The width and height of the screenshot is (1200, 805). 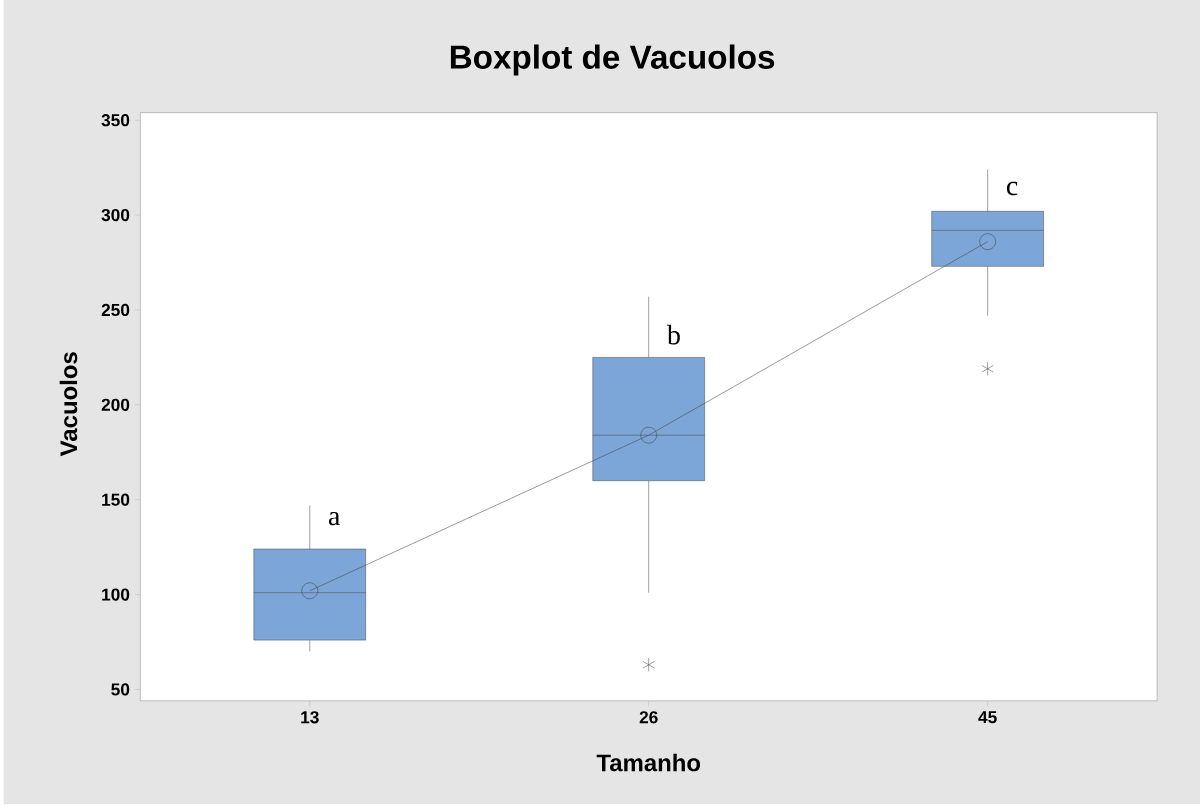 What do you see at coordinates (1012, 189) in the screenshot?
I see `annotation: c` at bounding box center [1012, 189].